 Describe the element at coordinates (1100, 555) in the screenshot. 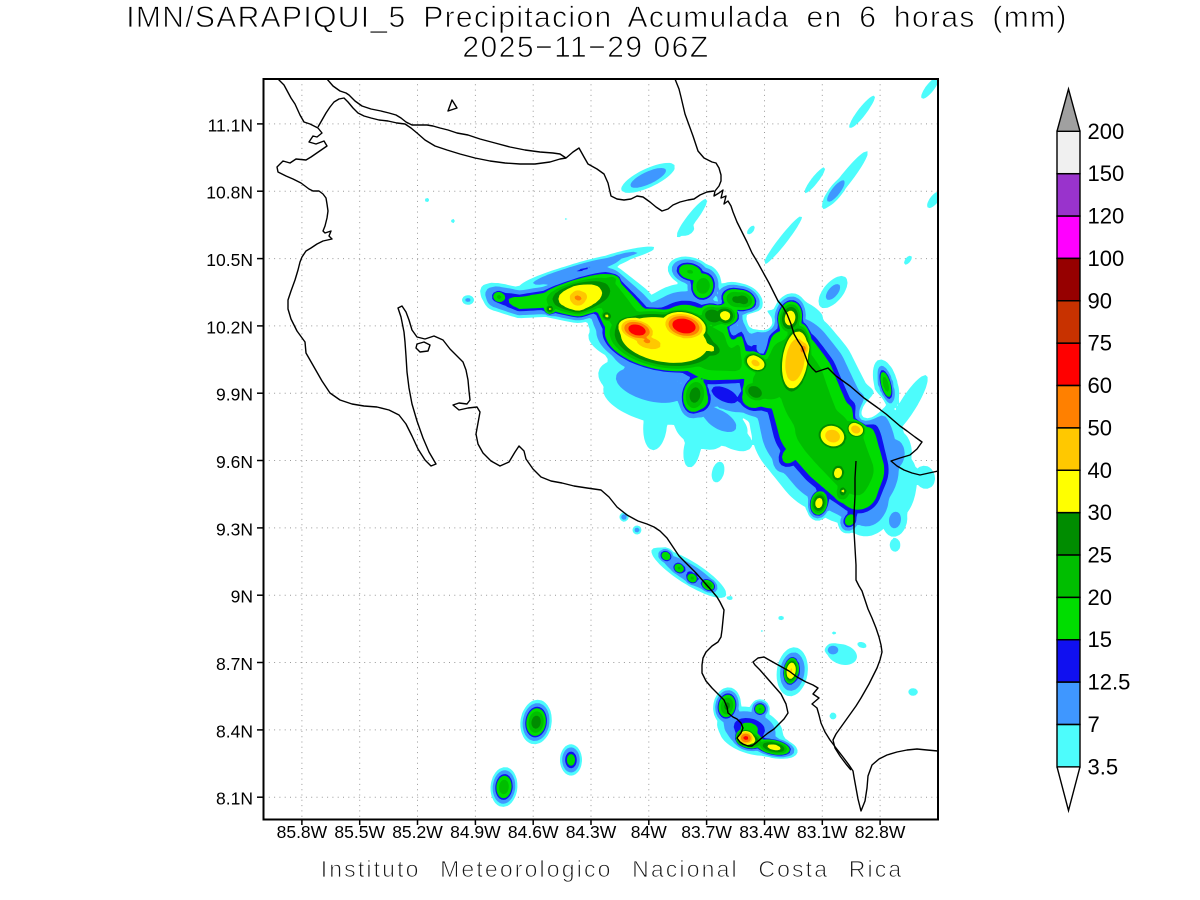

I see `svg-text: 25` at that location.